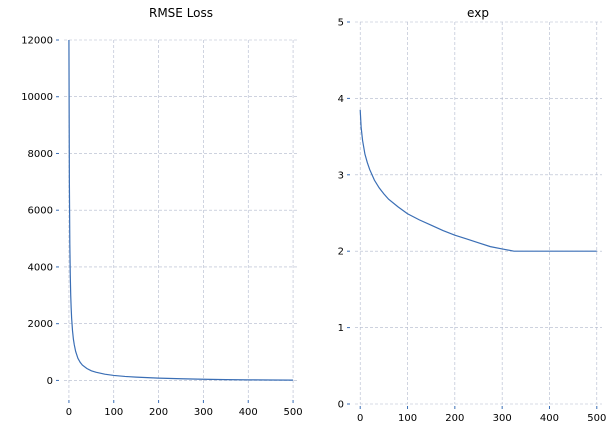 The width and height of the screenshot is (614, 427). Describe the element at coordinates (293, 412) in the screenshot. I see `rmse-loss-xtick-label: 500` at that location.